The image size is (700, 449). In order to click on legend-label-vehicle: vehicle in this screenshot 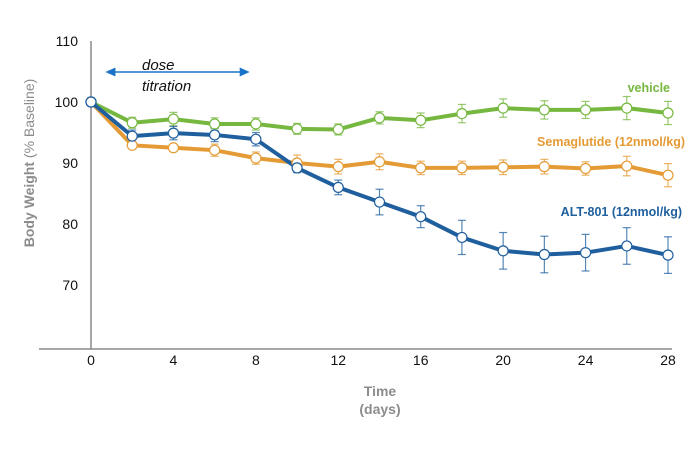, I will do `click(649, 88)`.